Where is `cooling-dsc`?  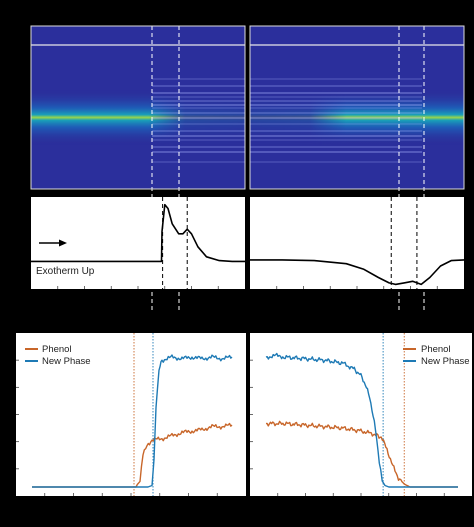 cooling-dsc is located at coordinates (357, 243).